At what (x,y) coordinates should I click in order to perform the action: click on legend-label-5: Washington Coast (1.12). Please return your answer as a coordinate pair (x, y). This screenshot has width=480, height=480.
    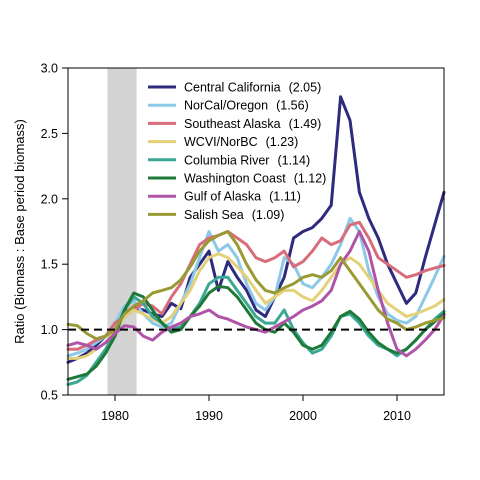
    Looking at the image, I should click on (255, 179).